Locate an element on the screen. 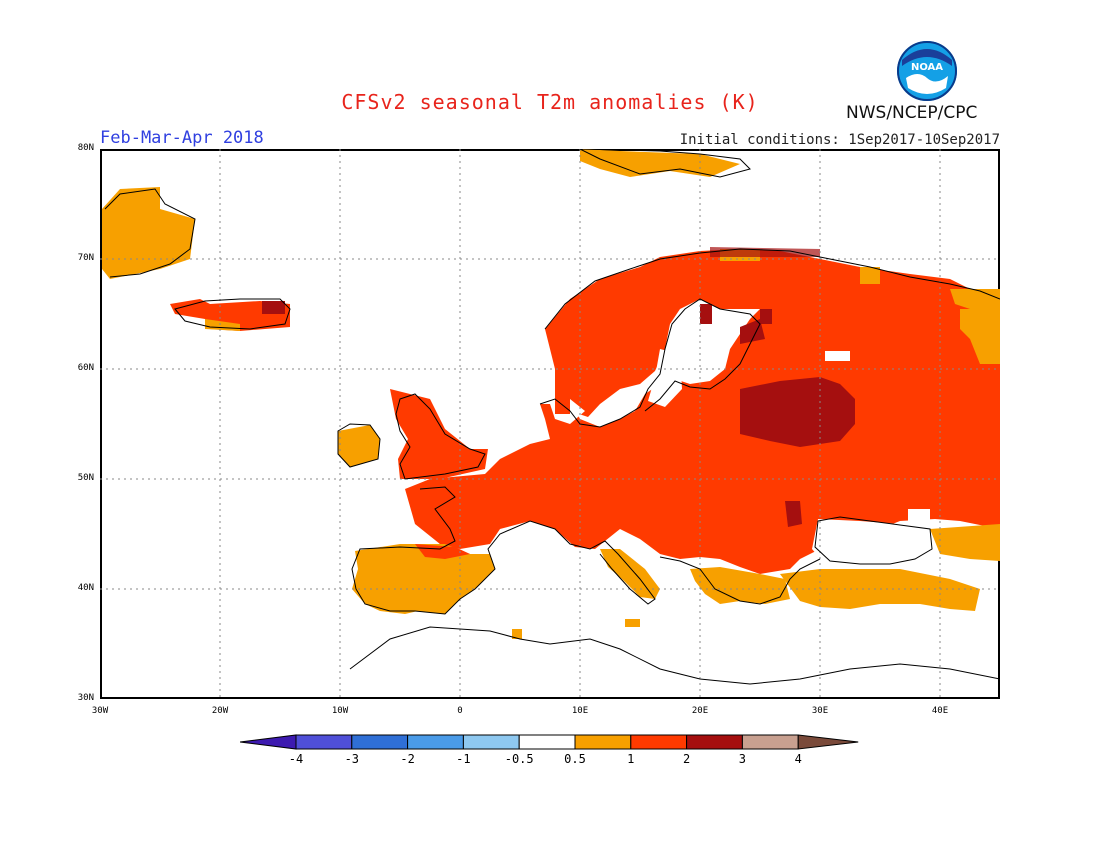  lon-label: 20W is located at coordinates (220, 711).